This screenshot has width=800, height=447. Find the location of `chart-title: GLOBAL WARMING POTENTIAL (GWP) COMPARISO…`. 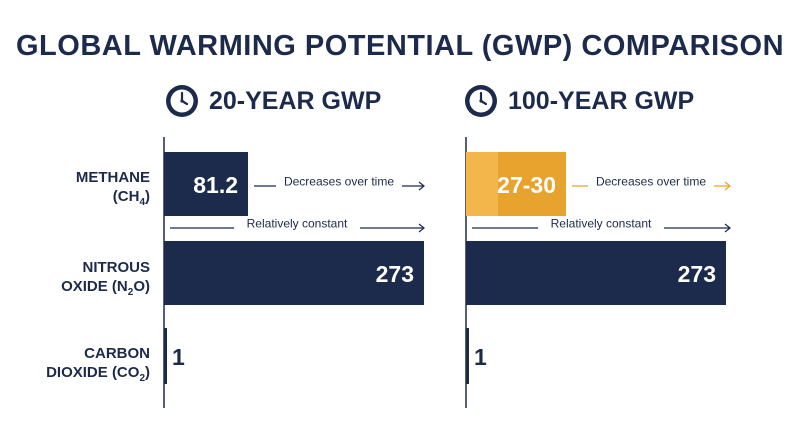

chart-title: GLOBAL WARMING POTENTIAL (GWP) COMPARISO… is located at coordinates (400, 46).